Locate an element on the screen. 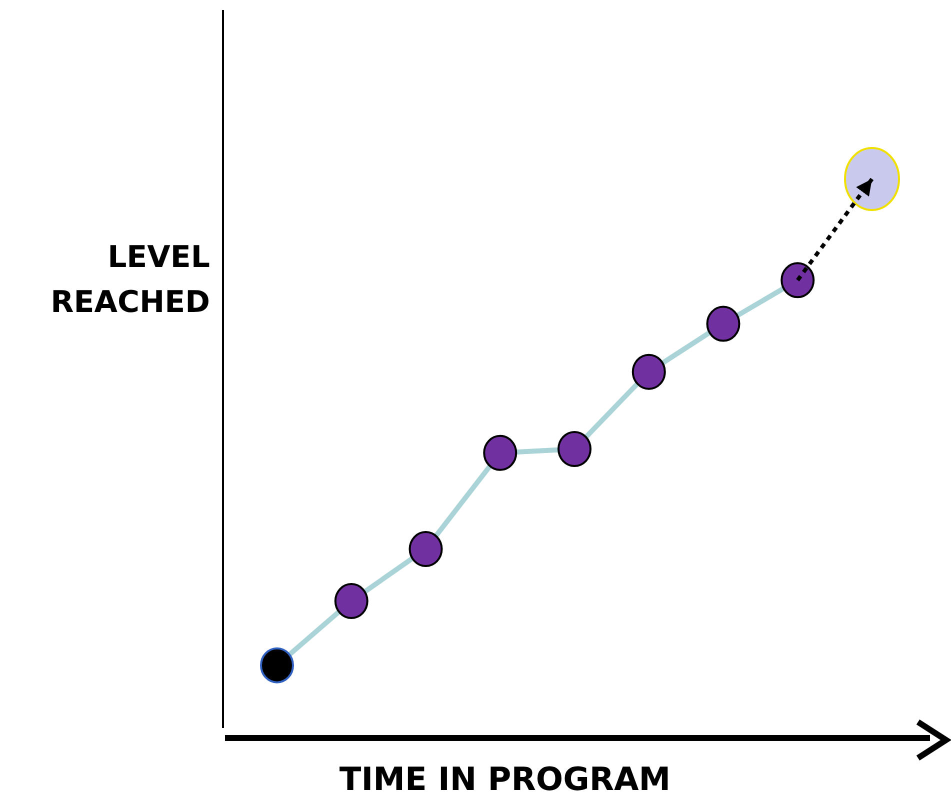 This screenshot has width=951, height=795. x-axis-title: TIME IN PROGRAM is located at coordinates (505, 777).